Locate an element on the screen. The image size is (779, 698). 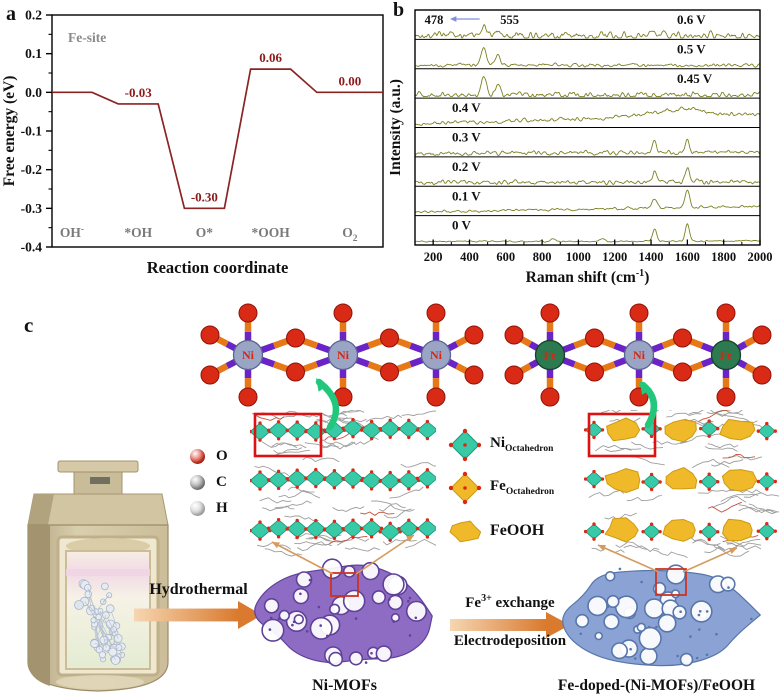
legend-row-fe-octahedron: FeOctahedron is located at coordinates (501, 487).